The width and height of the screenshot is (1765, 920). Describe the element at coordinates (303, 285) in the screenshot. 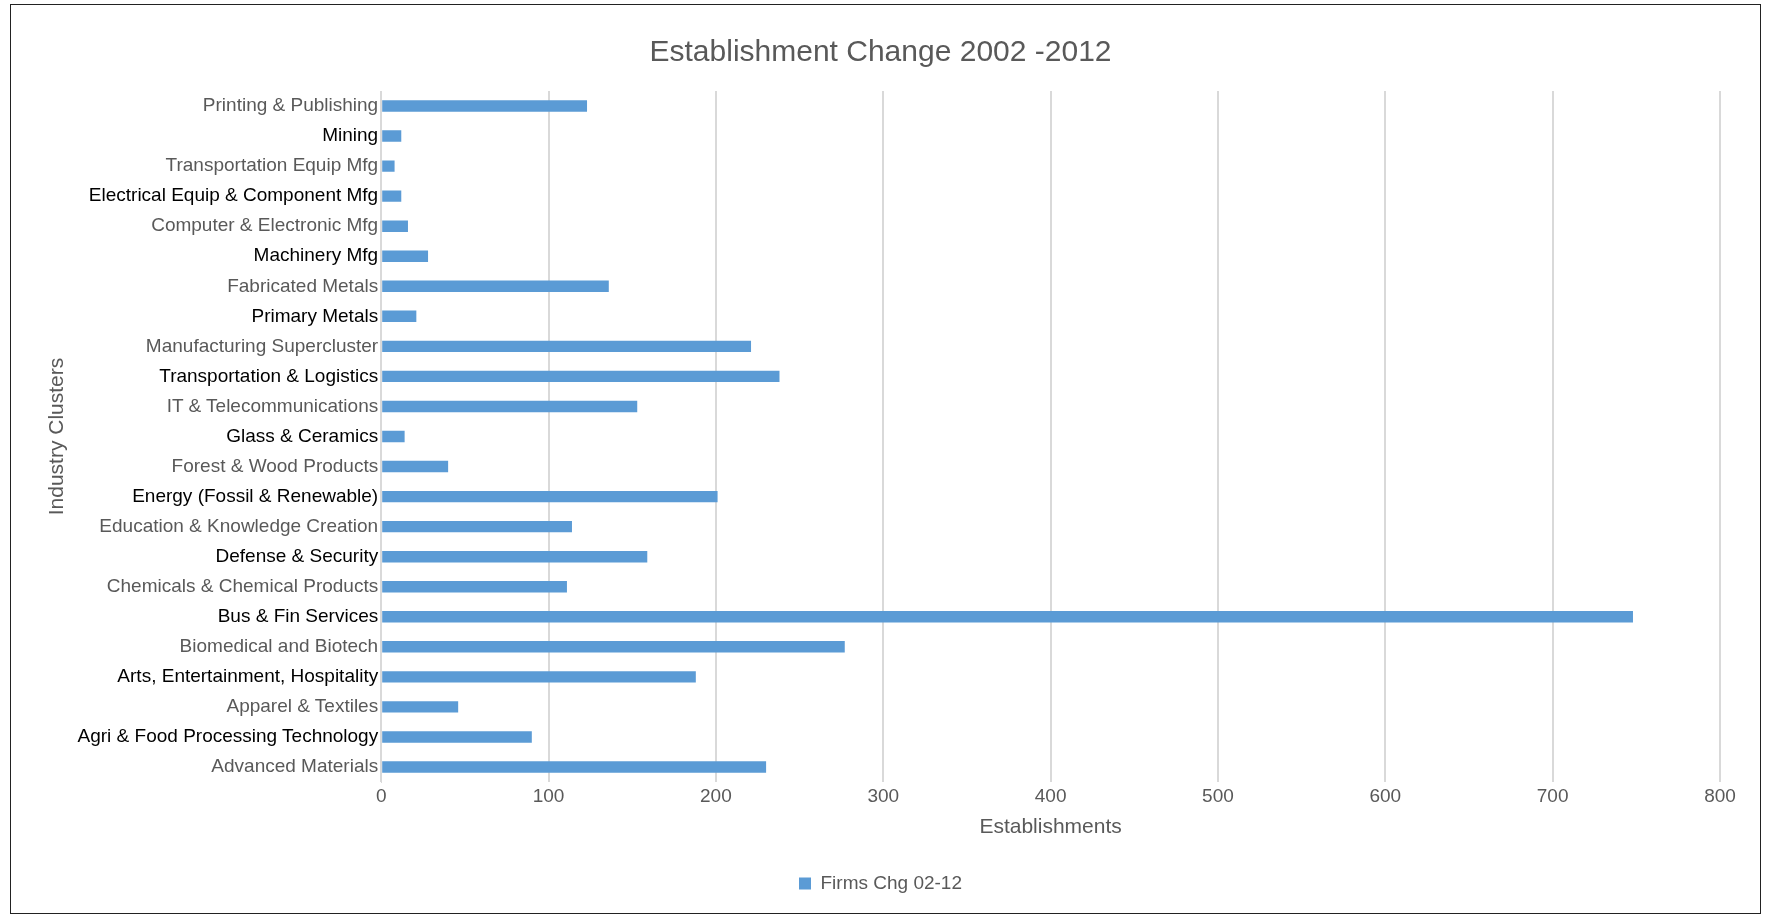

I see `y-tick-label: Fabricated Metals` at that location.